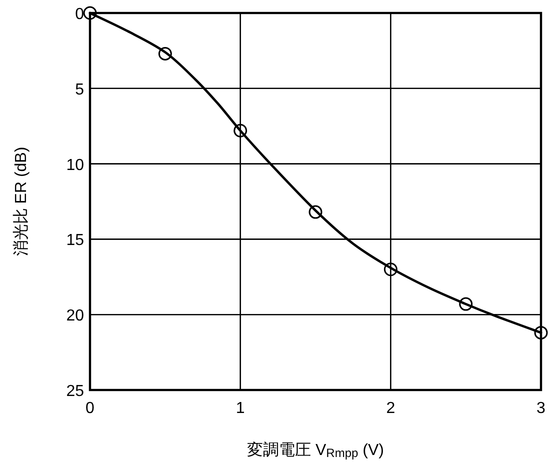  I want to click on y-axis-title: 消光比 ER (dB), so click(21, 201).